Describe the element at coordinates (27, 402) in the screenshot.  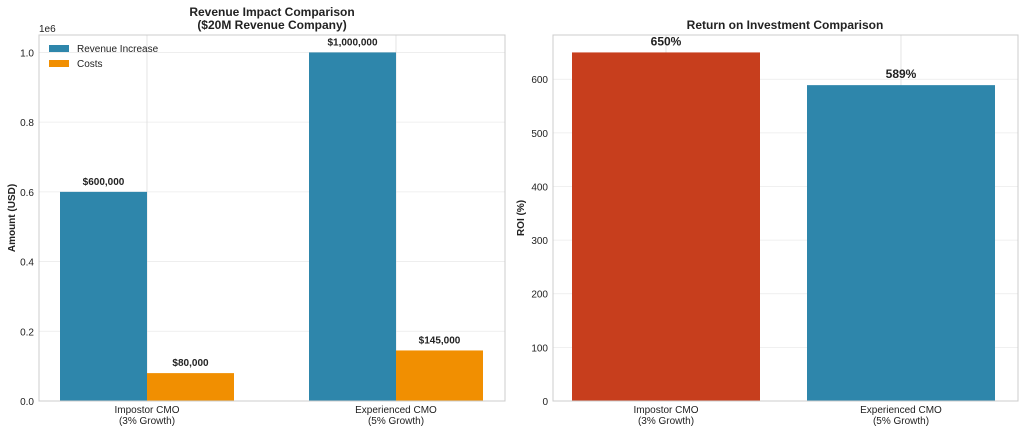
I see `ytick-label: 0.0` at that location.